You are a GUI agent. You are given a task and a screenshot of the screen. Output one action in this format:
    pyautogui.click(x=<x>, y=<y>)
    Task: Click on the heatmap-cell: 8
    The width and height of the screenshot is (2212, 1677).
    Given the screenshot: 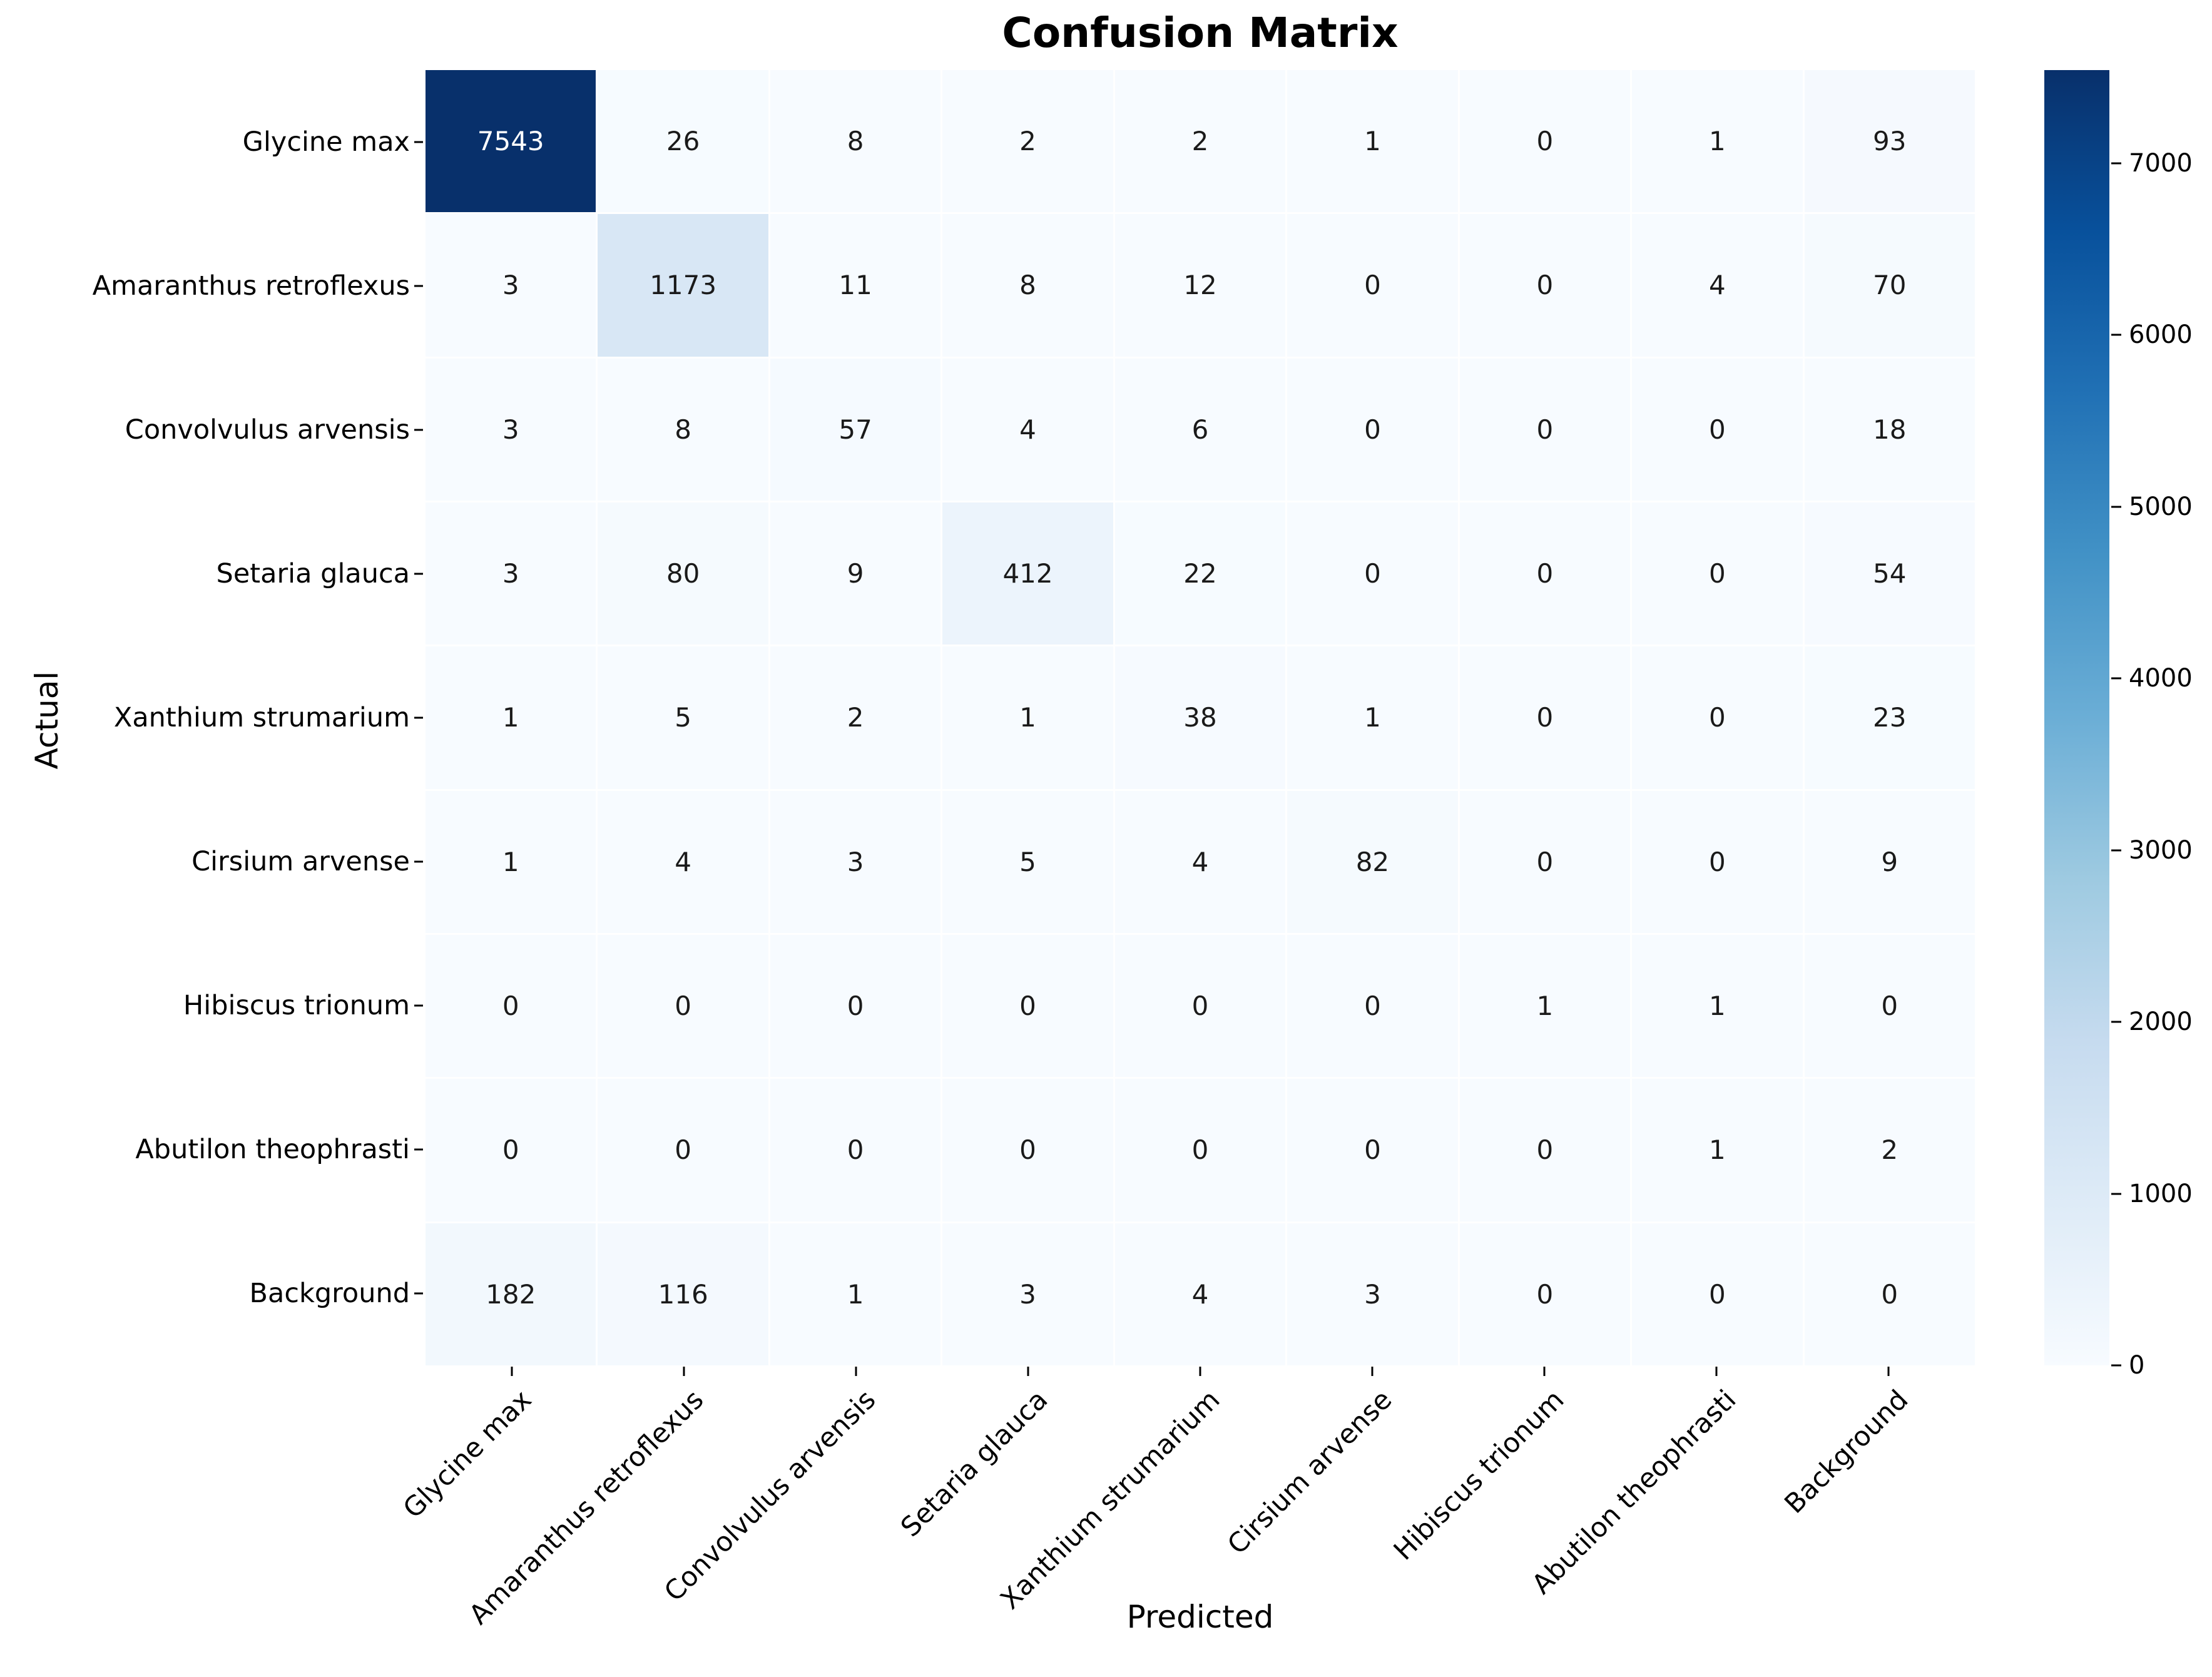 What is the action you would take?
    pyautogui.click(x=683, y=429)
    